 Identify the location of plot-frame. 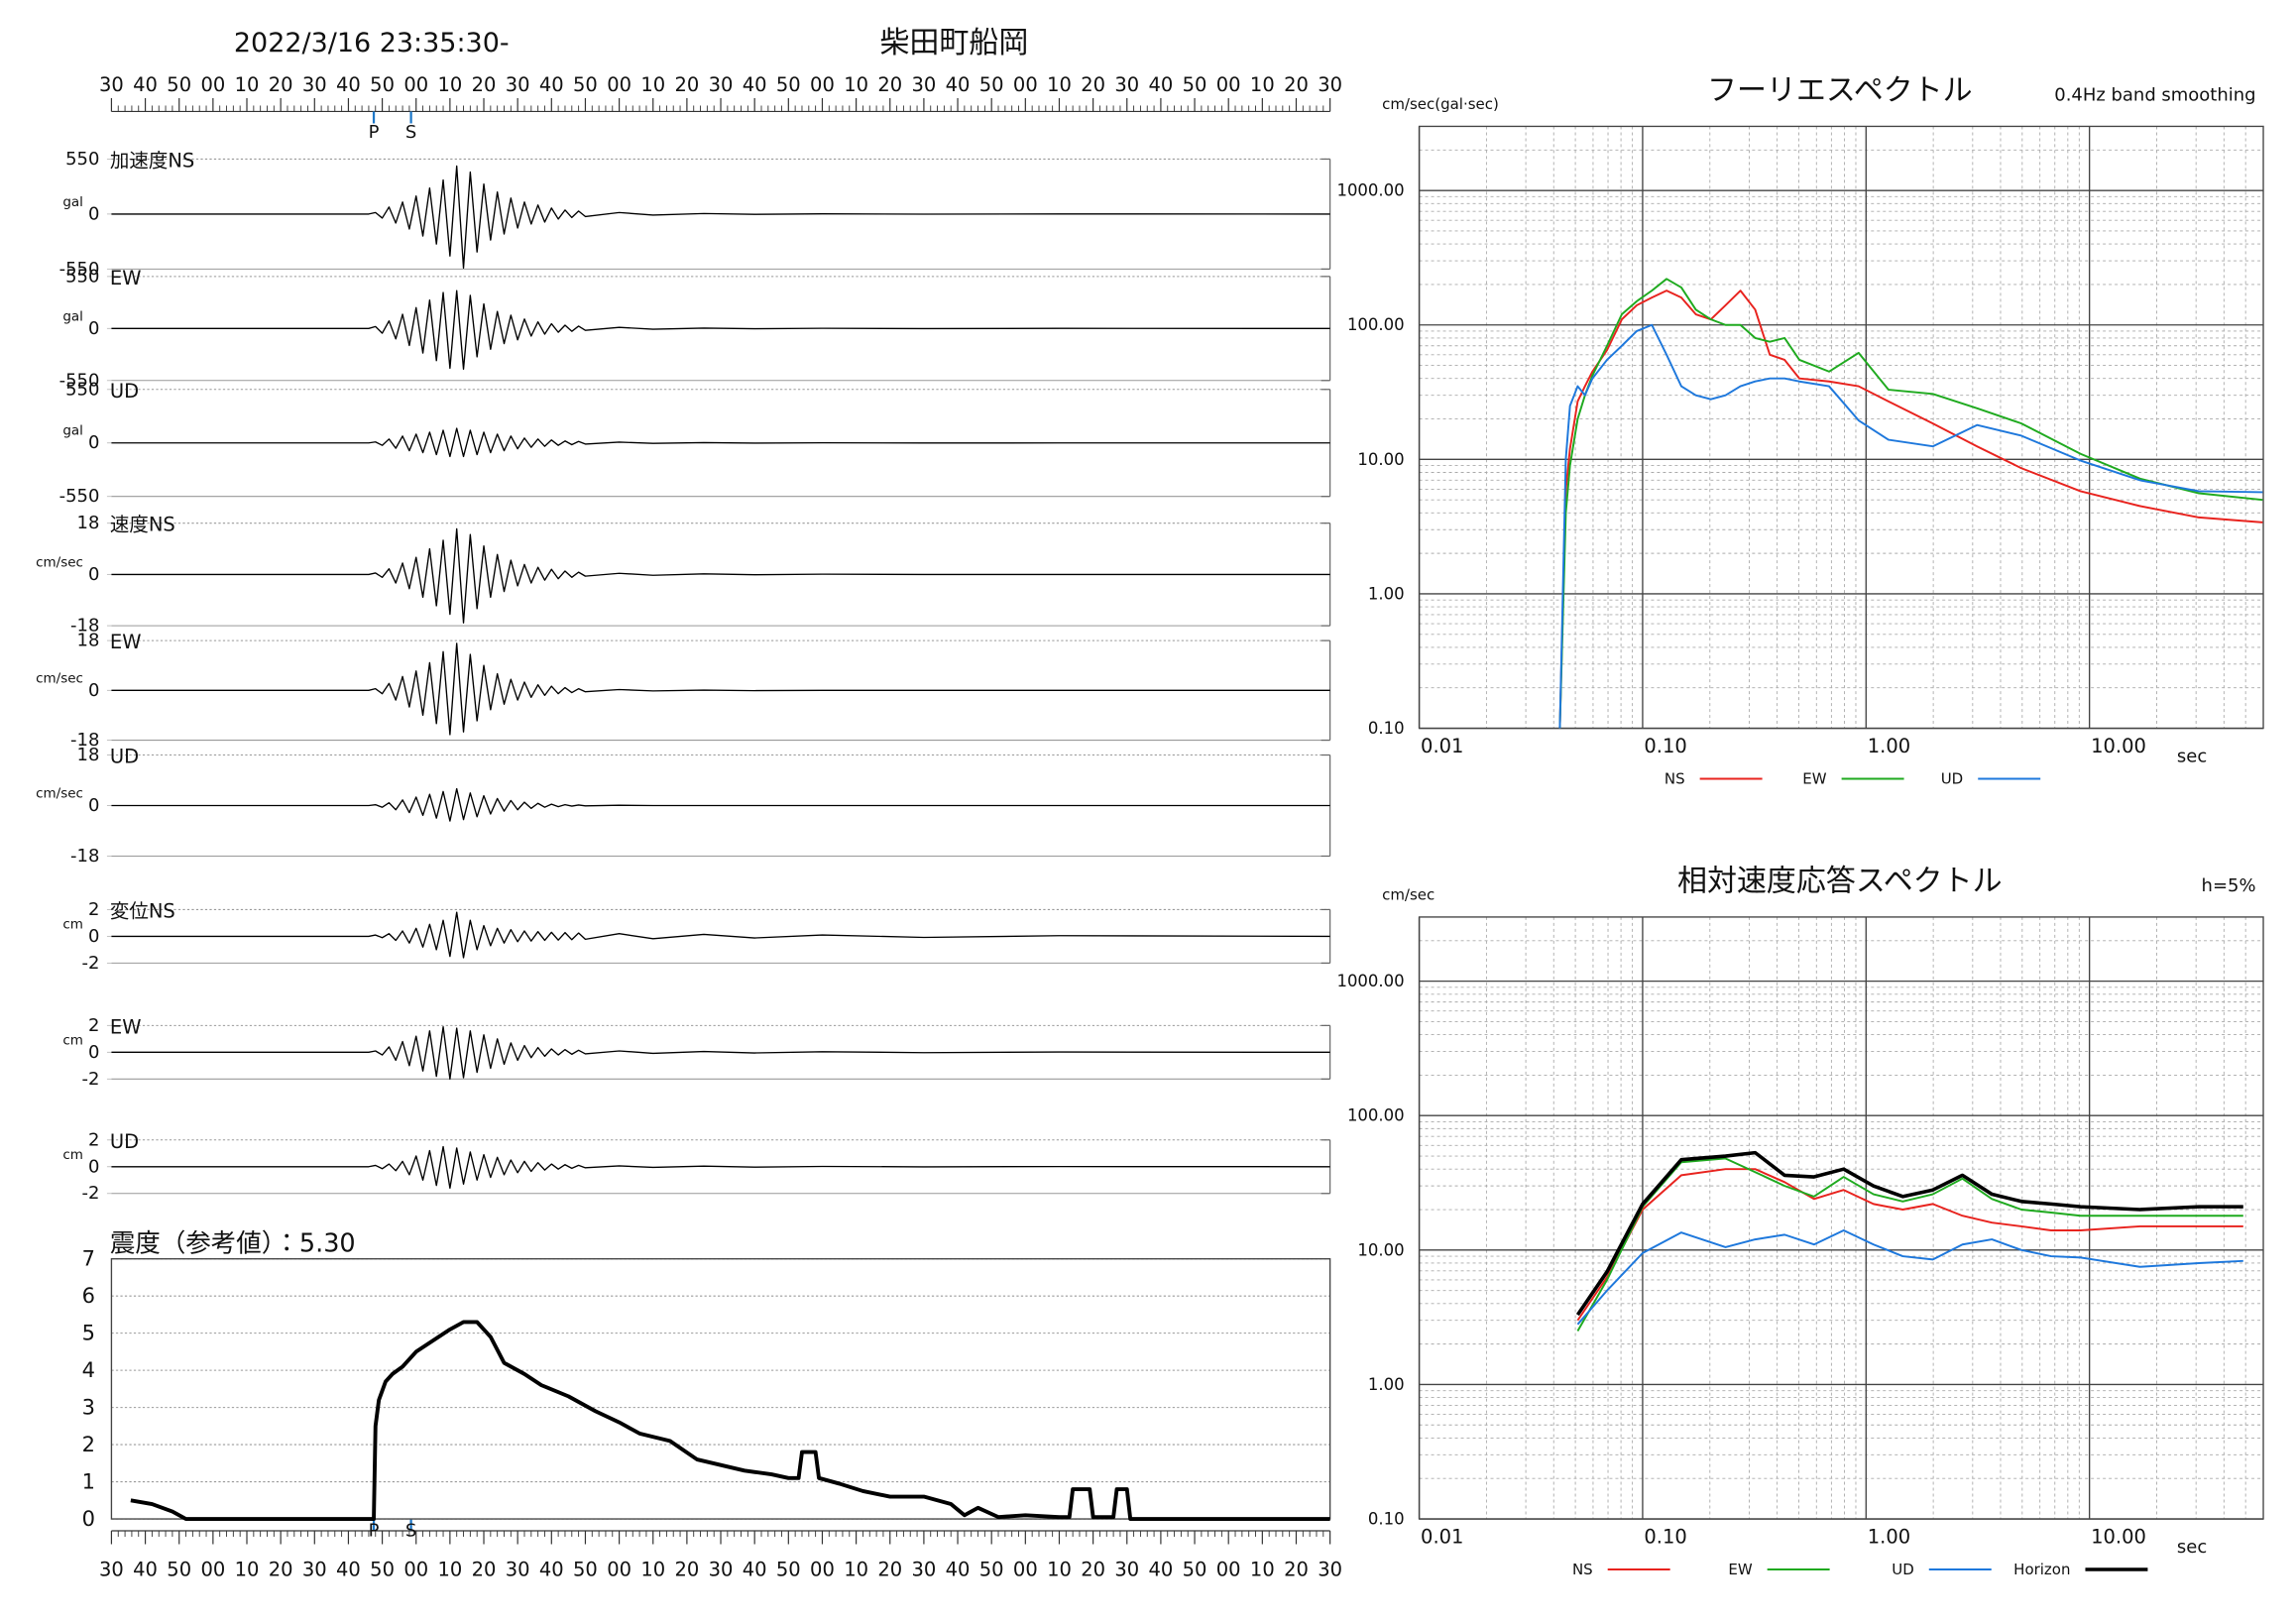
(721, 1389).